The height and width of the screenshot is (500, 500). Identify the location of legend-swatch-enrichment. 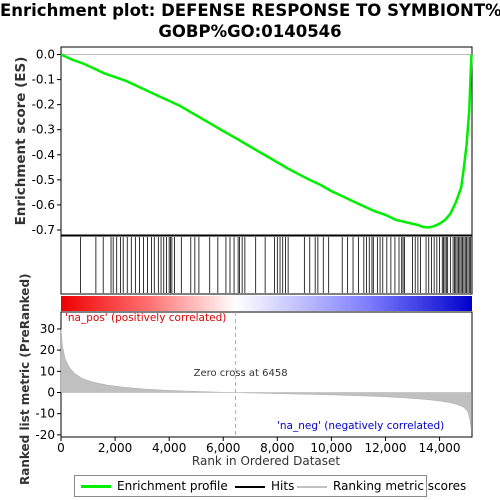
(96, 486).